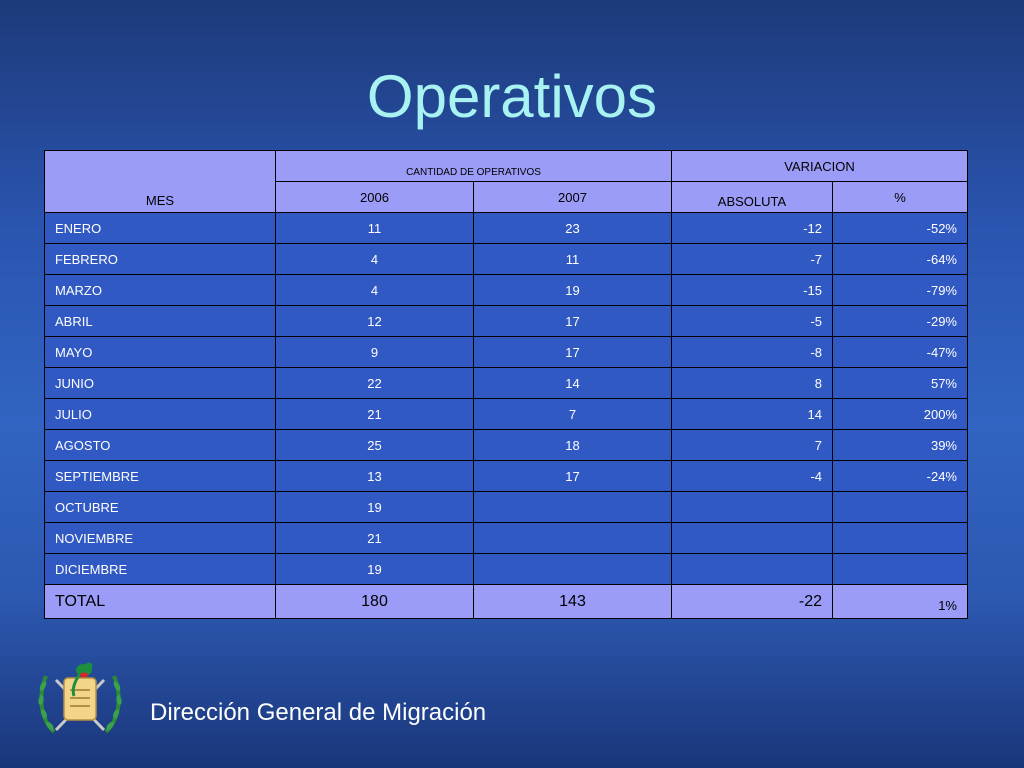 The width and height of the screenshot is (1024, 768). Describe the element at coordinates (160, 228) in the screenshot. I see `cell-mes: ENERO` at that location.